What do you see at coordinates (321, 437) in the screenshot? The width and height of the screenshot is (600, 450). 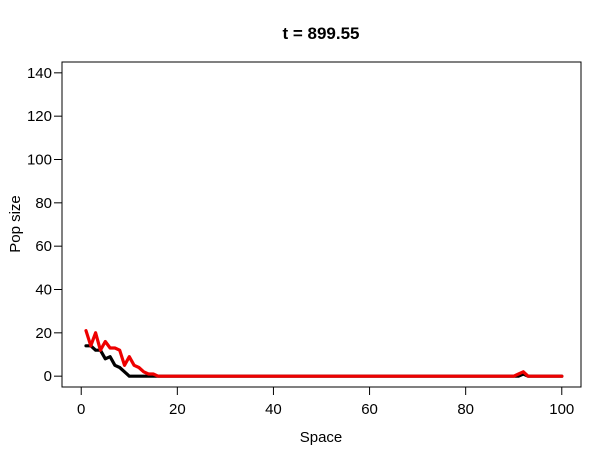 I see `x-axis-label: Space` at bounding box center [321, 437].